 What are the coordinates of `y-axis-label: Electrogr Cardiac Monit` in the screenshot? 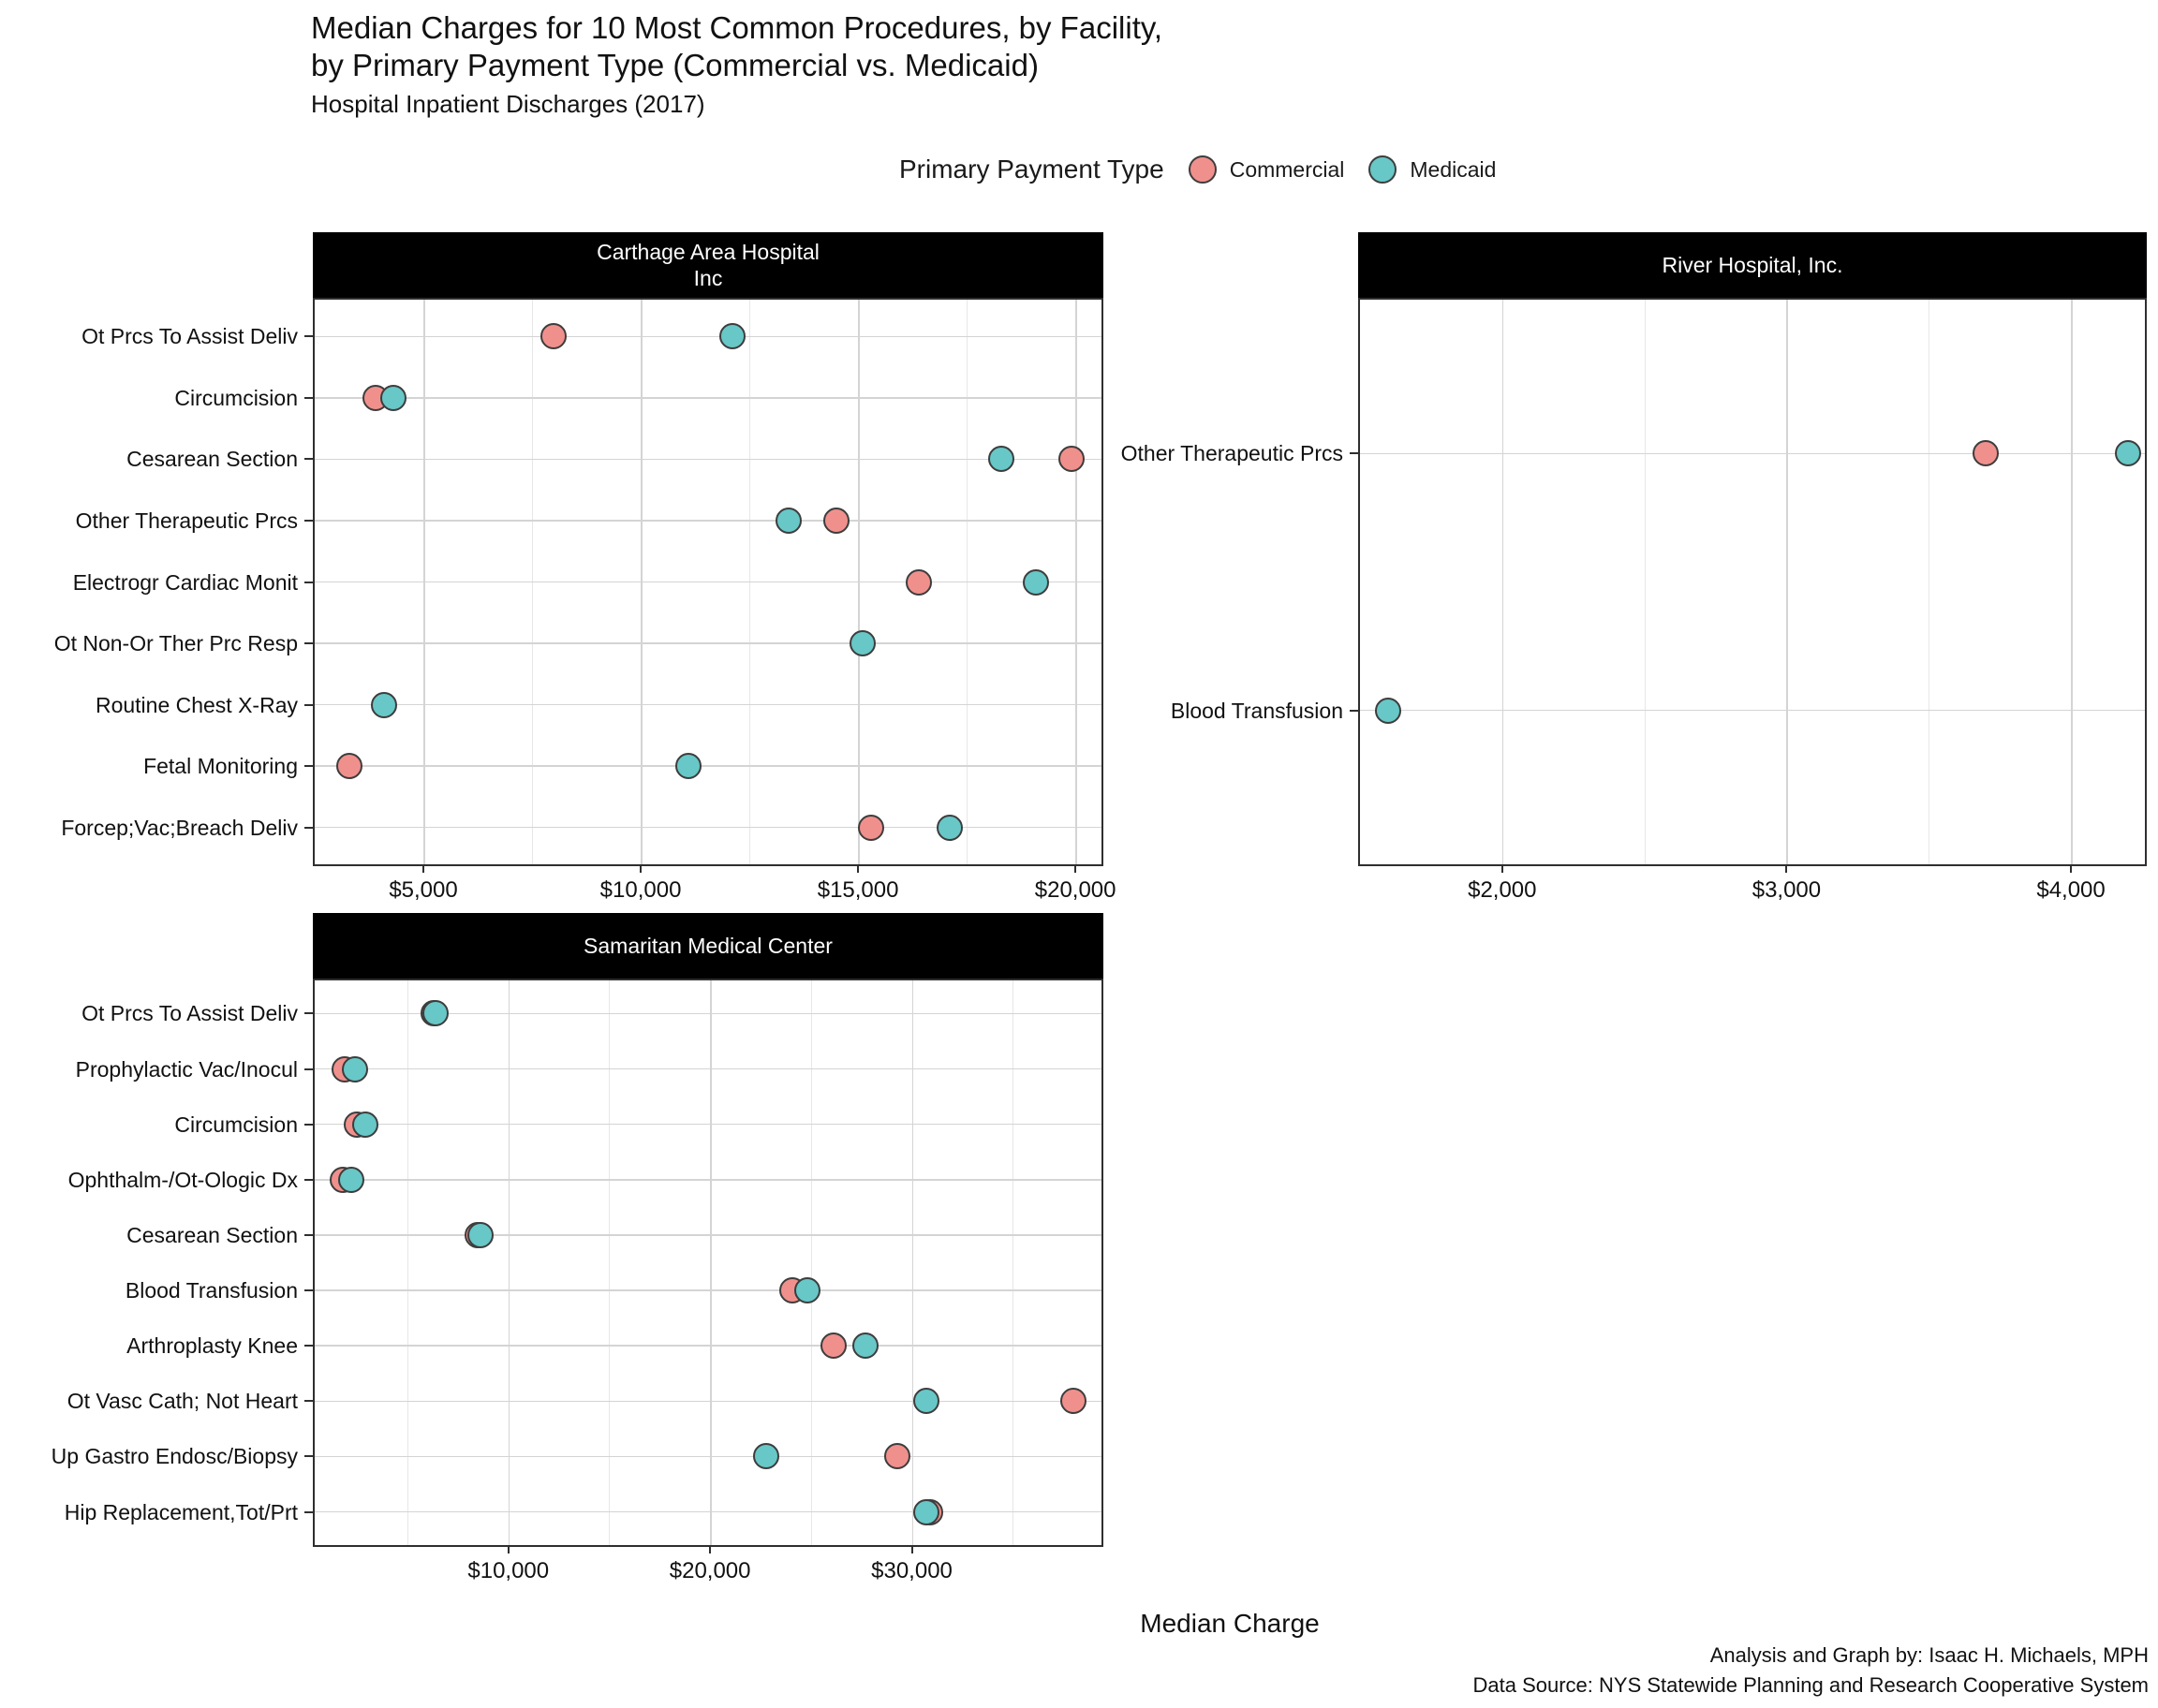 It's located at (185, 582).